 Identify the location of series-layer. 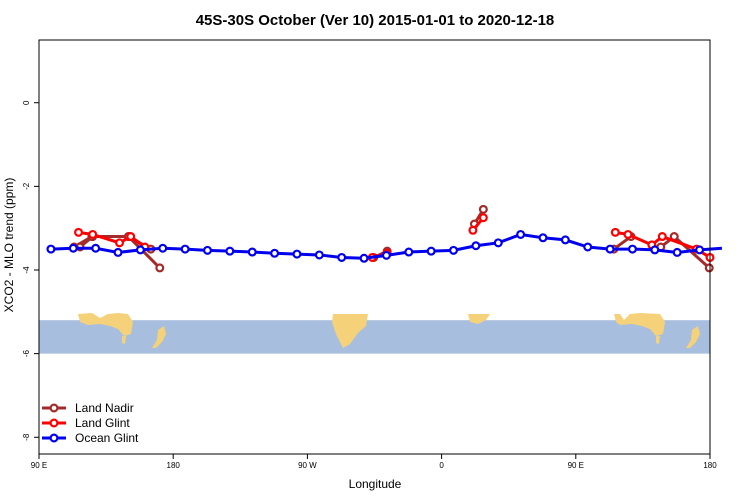
(384, 238).